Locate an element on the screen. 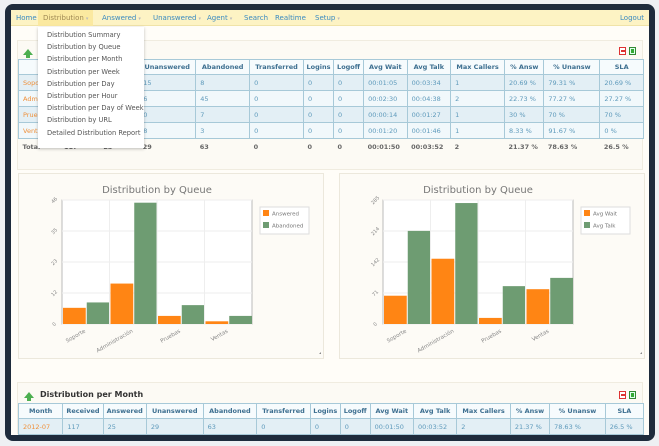 The width and height of the screenshot is (659, 446). nav-item-home: Home is located at coordinates (26, 18).